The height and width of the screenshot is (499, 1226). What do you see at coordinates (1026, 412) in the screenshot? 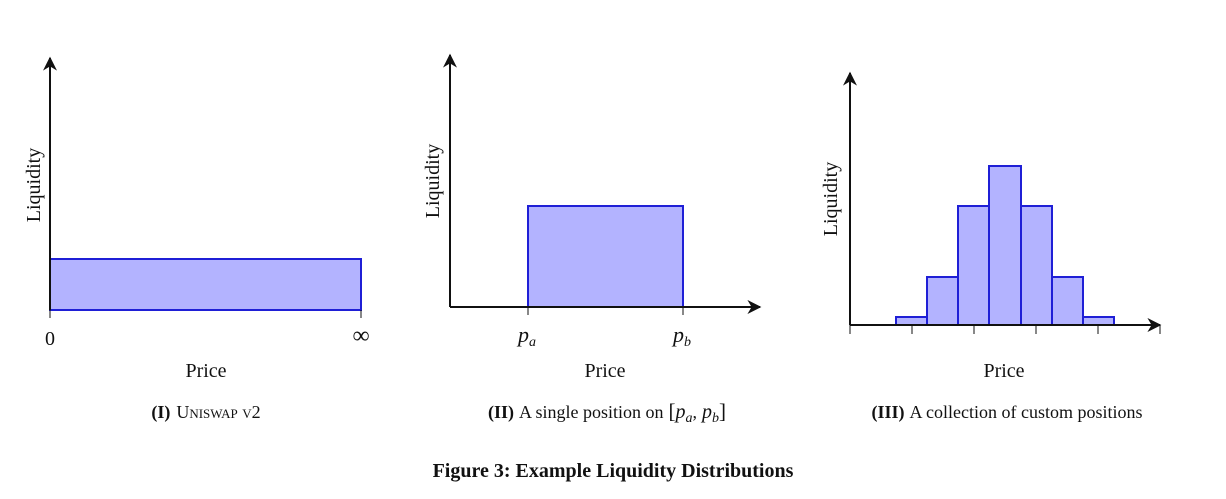
I see `caption-text: A collection of custom positions` at bounding box center [1026, 412].